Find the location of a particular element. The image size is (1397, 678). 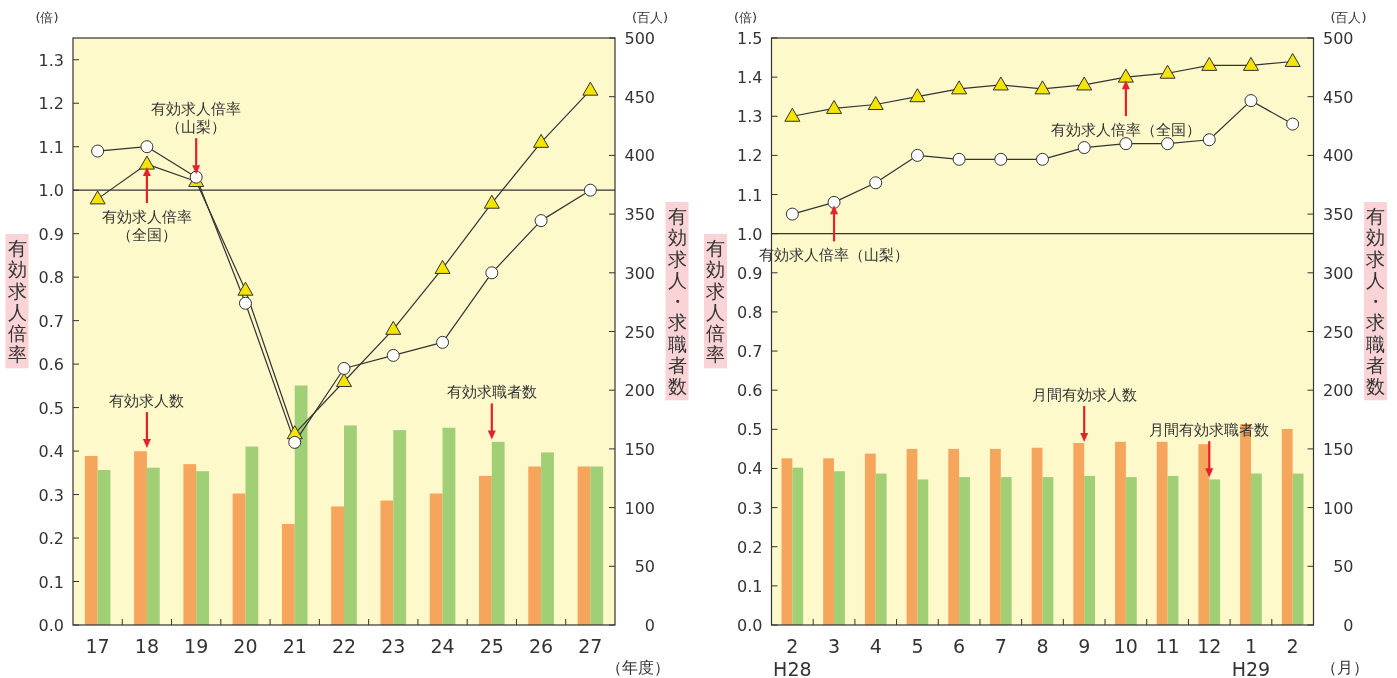

x-tick-label: 11 is located at coordinates (1167, 646).